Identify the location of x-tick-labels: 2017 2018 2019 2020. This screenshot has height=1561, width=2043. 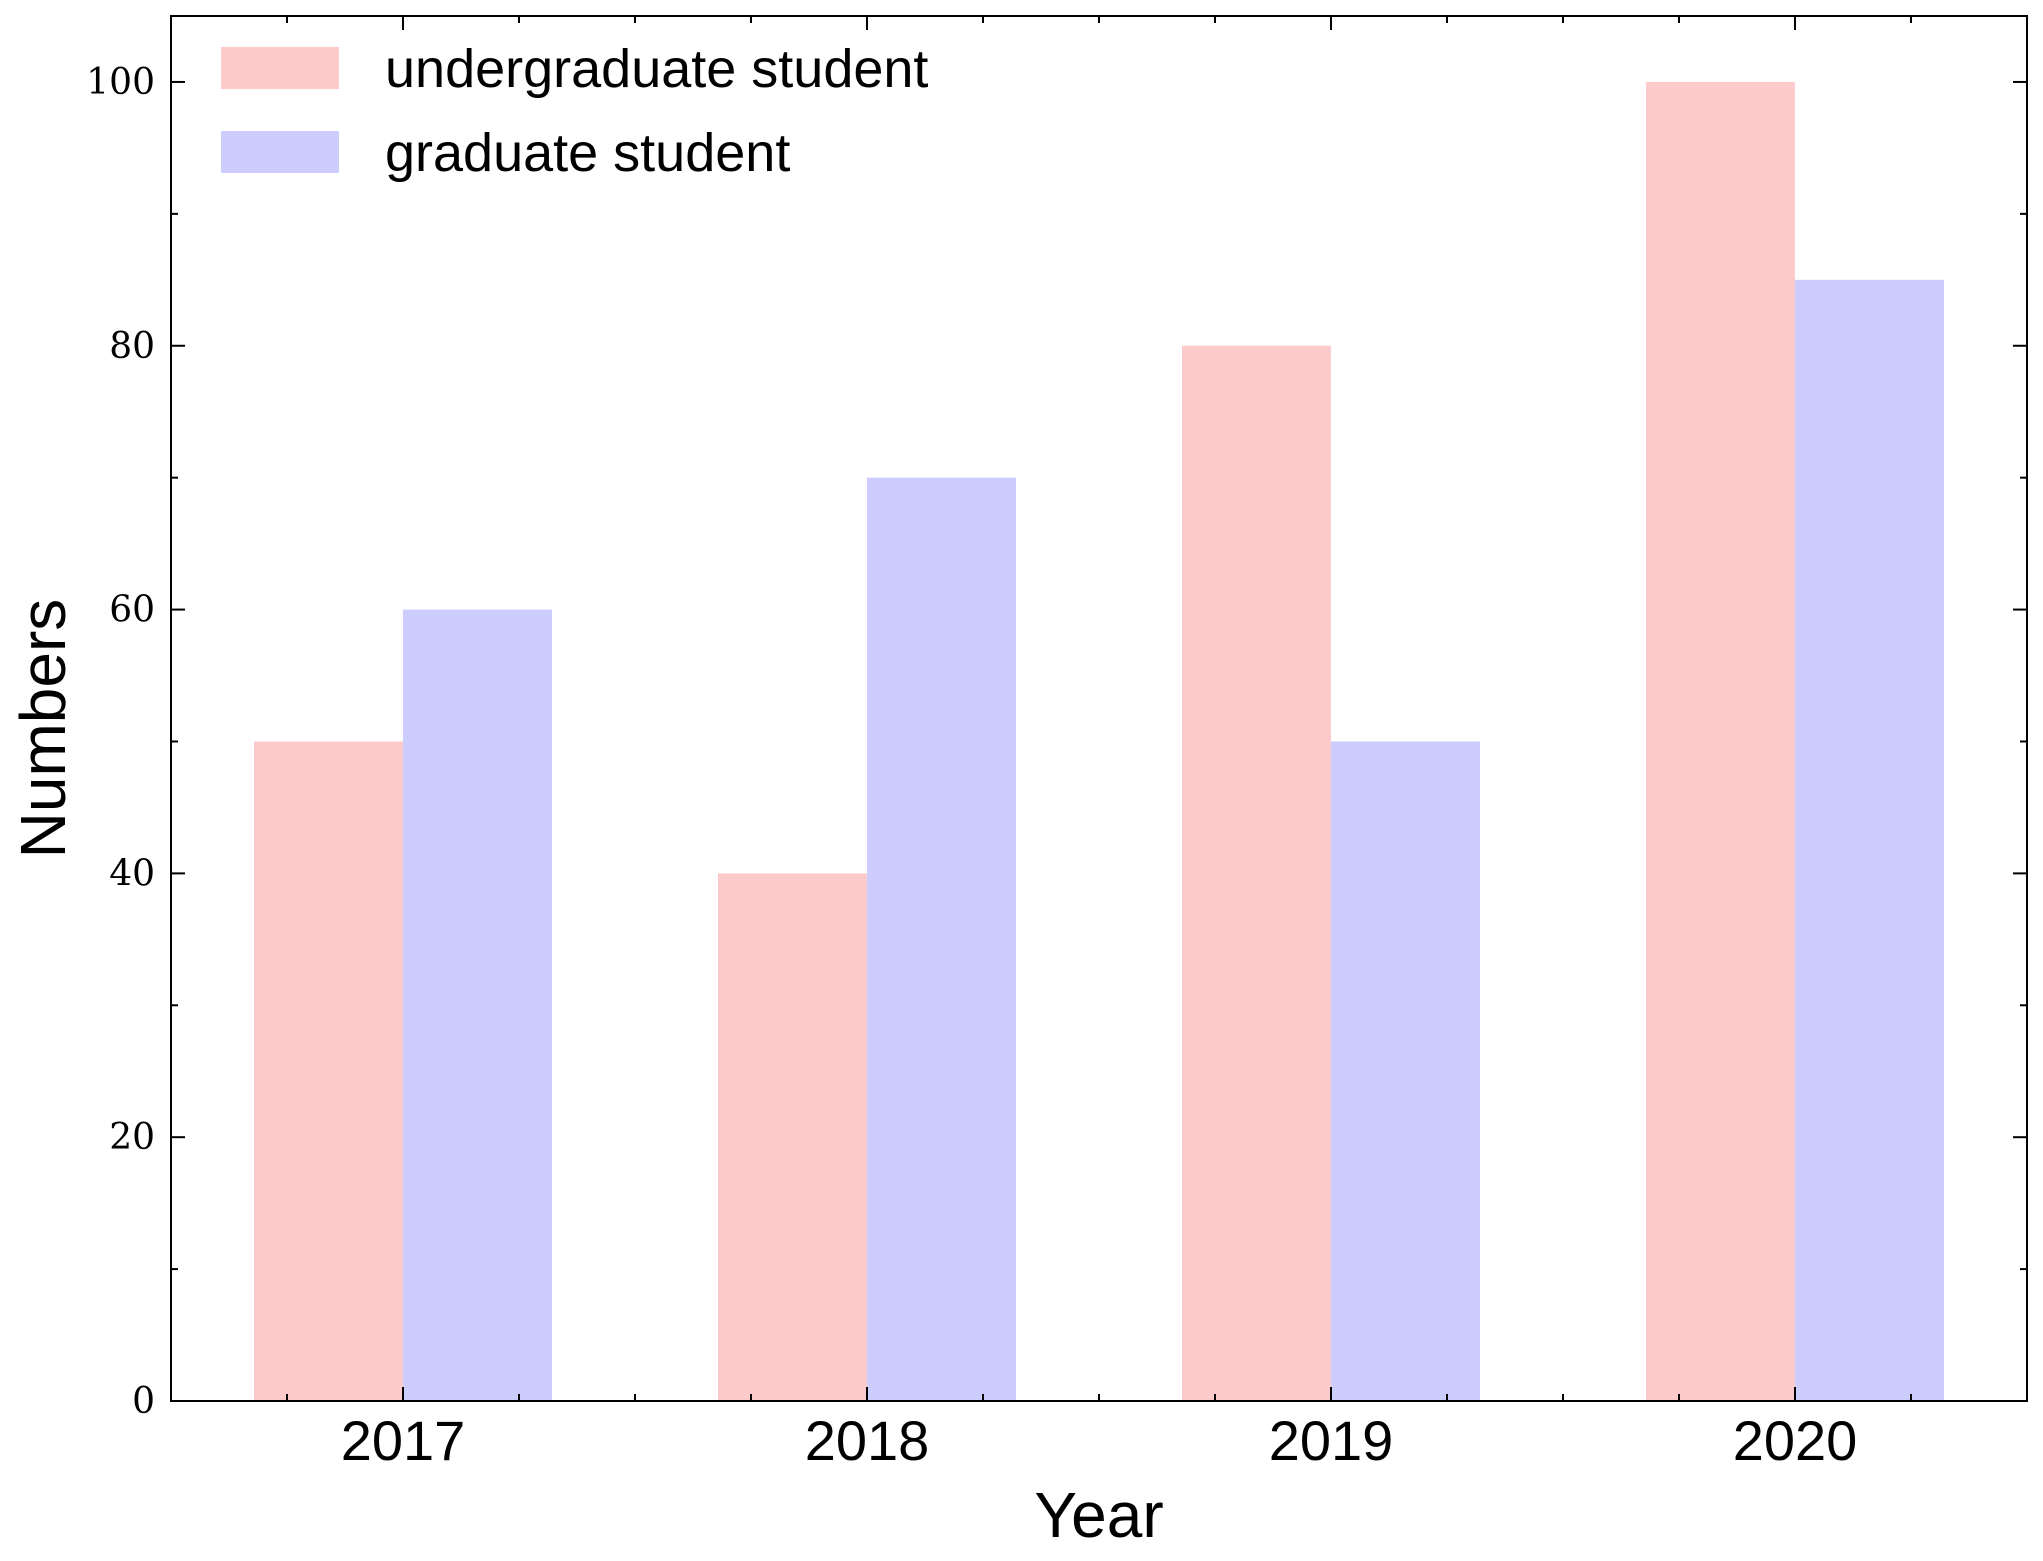
(1099, 1440).